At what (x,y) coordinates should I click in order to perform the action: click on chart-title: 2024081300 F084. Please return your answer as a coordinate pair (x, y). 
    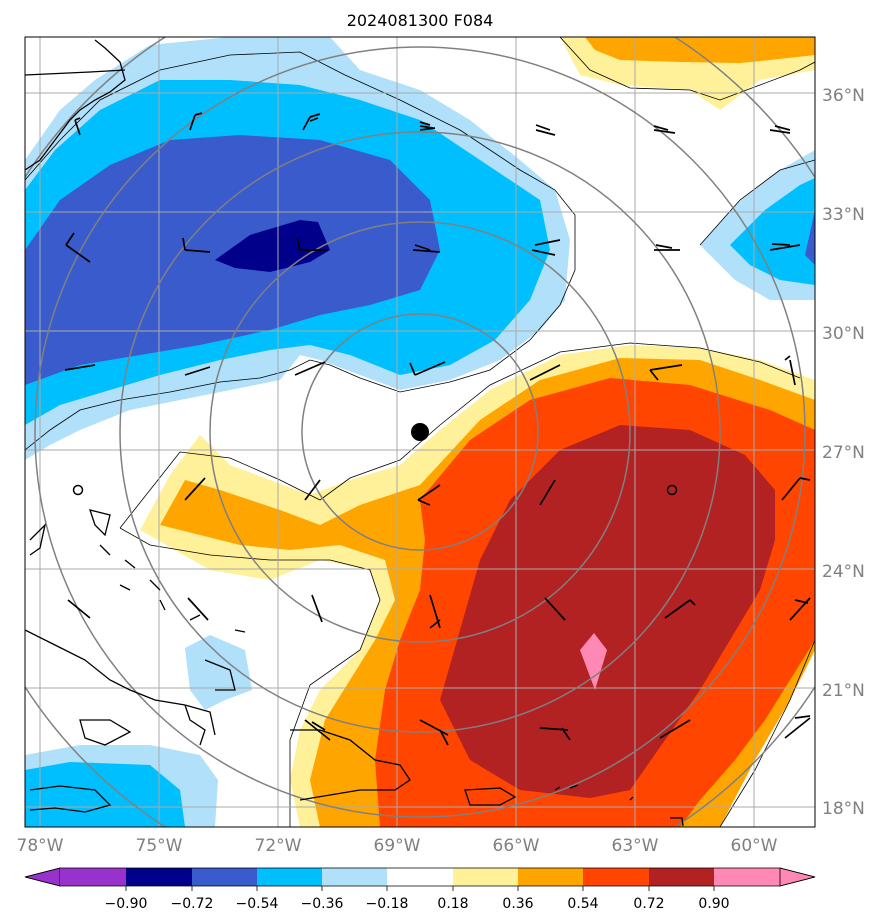
    Looking at the image, I should click on (420, 20).